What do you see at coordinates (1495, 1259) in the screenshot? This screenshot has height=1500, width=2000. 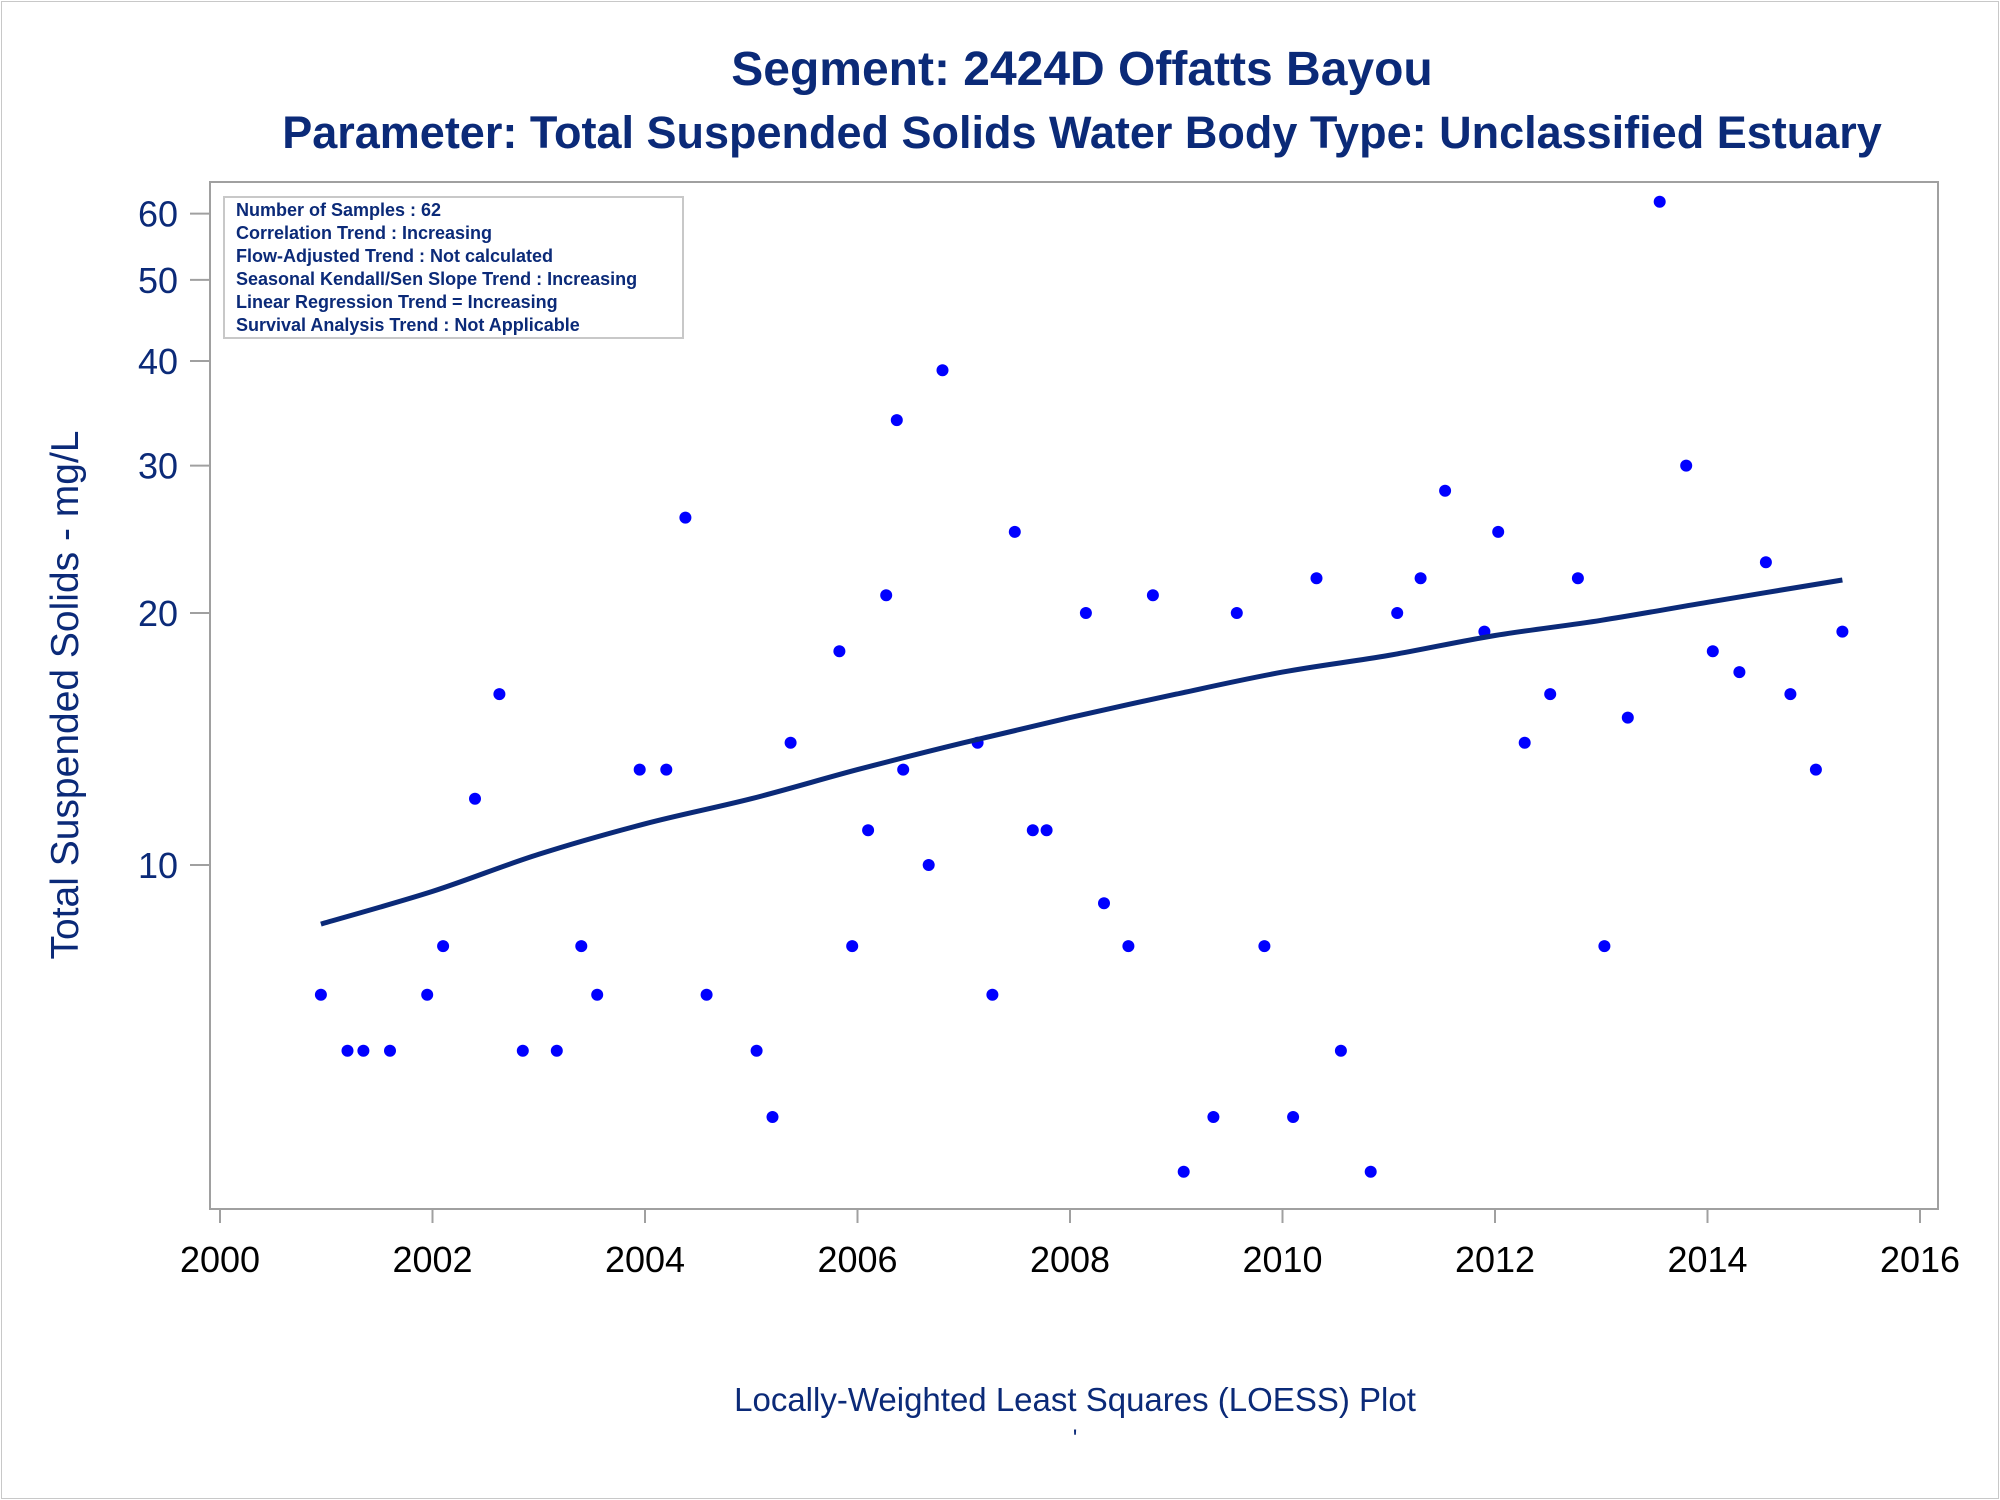 I see `x-tick-label: 2012` at bounding box center [1495, 1259].